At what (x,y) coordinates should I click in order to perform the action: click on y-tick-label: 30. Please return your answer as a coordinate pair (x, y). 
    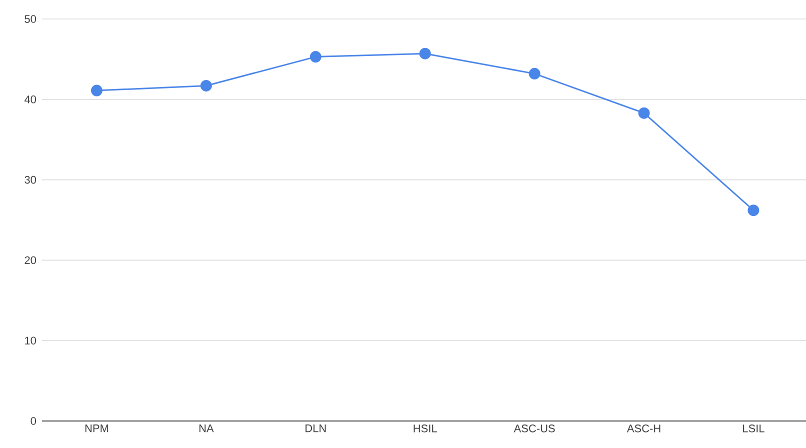
    Looking at the image, I should click on (30, 180).